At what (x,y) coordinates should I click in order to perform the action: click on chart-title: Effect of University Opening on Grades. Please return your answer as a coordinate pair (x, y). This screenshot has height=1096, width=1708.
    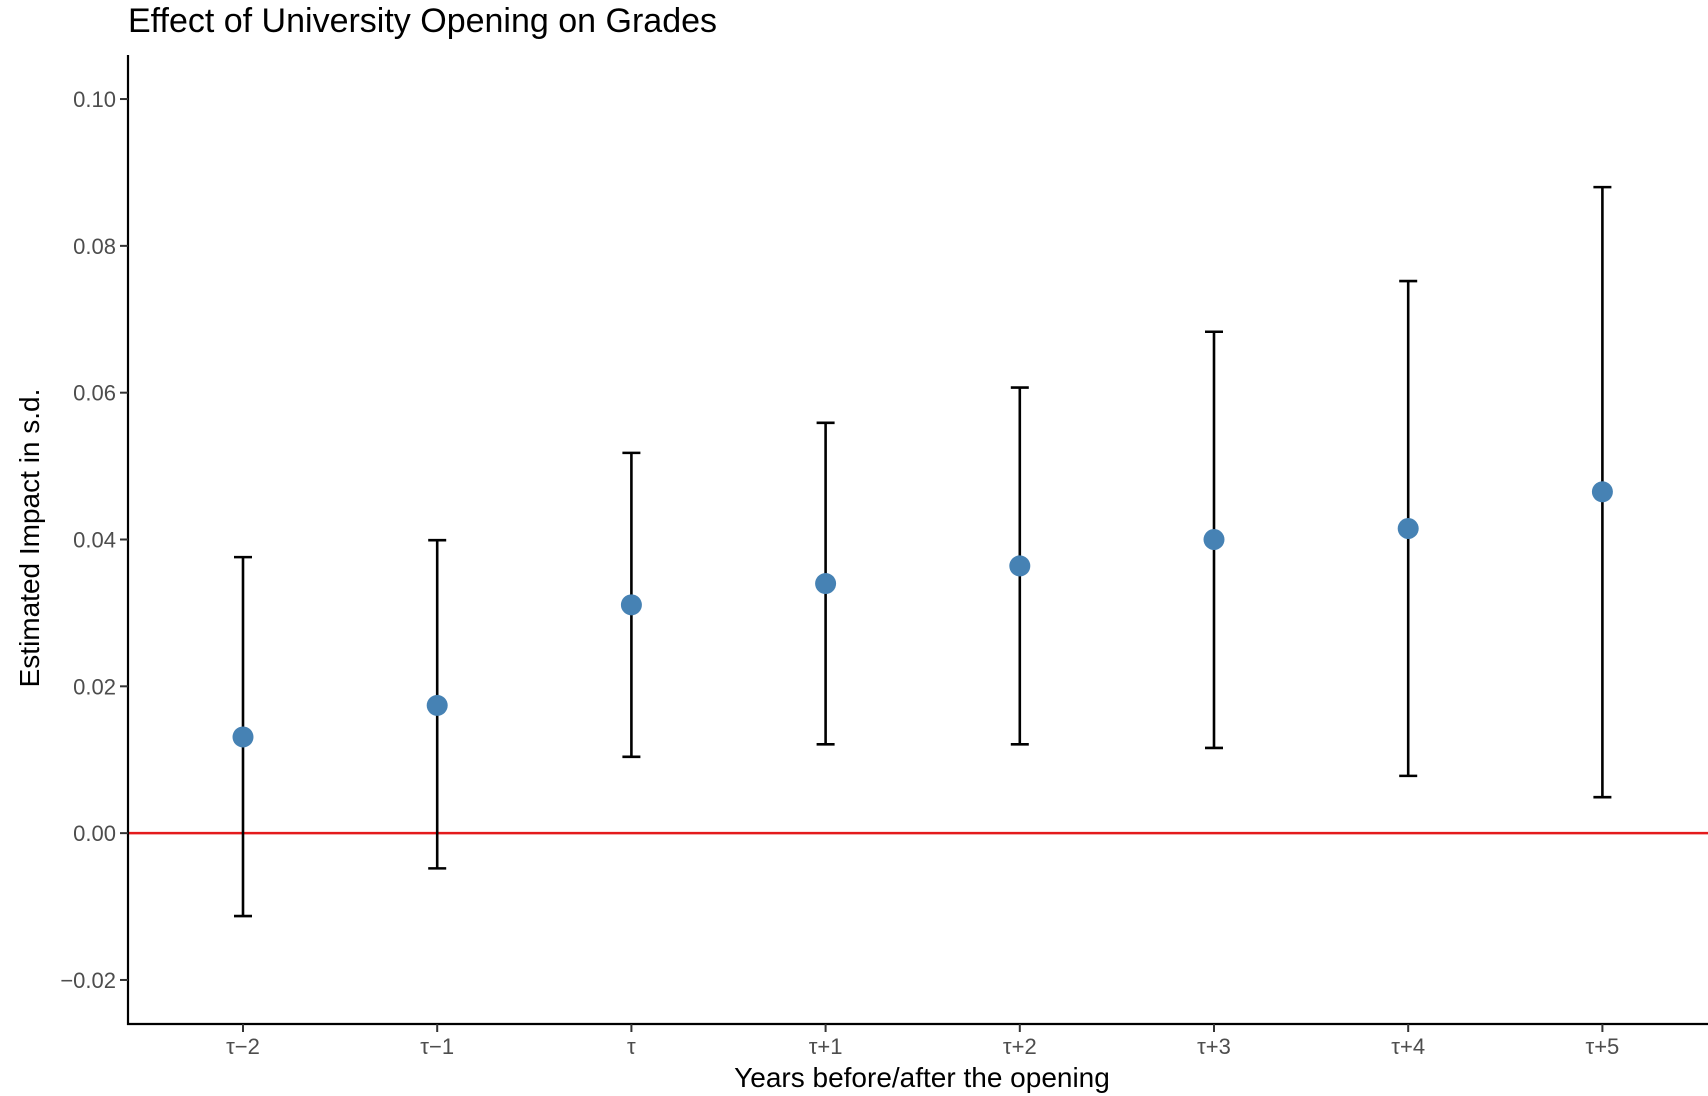
    Looking at the image, I should click on (422, 21).